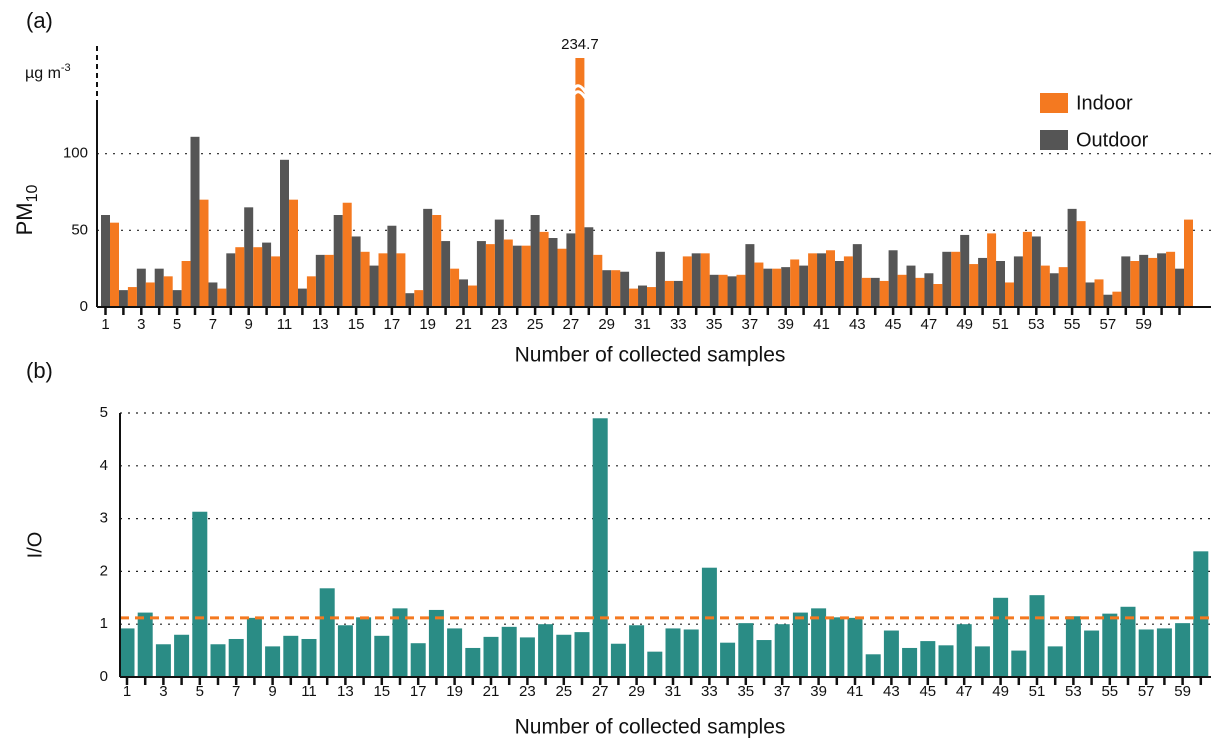  Describe the element at coordinates (964, 324) in the screenshot. I see `x-tick-label: 49` at that location.